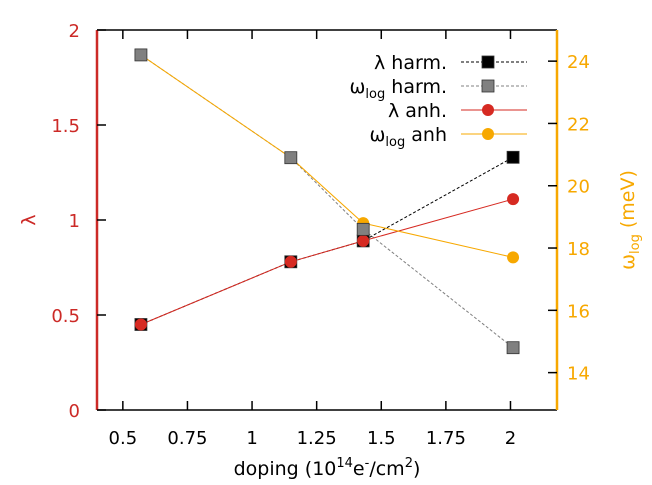 This screenshot has height=485, width=652. Describe the element at coordinates (74, 31) in the screenshot. I see `y-left-tick-label: 2` at that location.